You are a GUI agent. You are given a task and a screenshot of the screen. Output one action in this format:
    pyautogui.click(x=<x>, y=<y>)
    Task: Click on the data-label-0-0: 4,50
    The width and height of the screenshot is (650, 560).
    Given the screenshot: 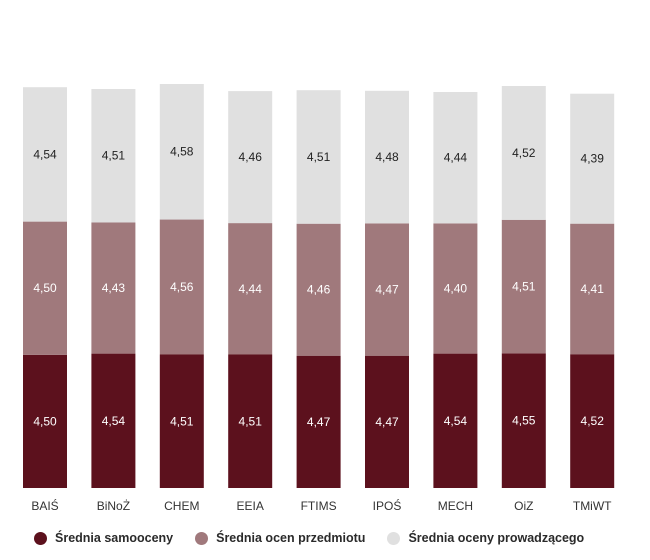 What is the action you would take?
    pyautogui.click(x=45, y=421)
    